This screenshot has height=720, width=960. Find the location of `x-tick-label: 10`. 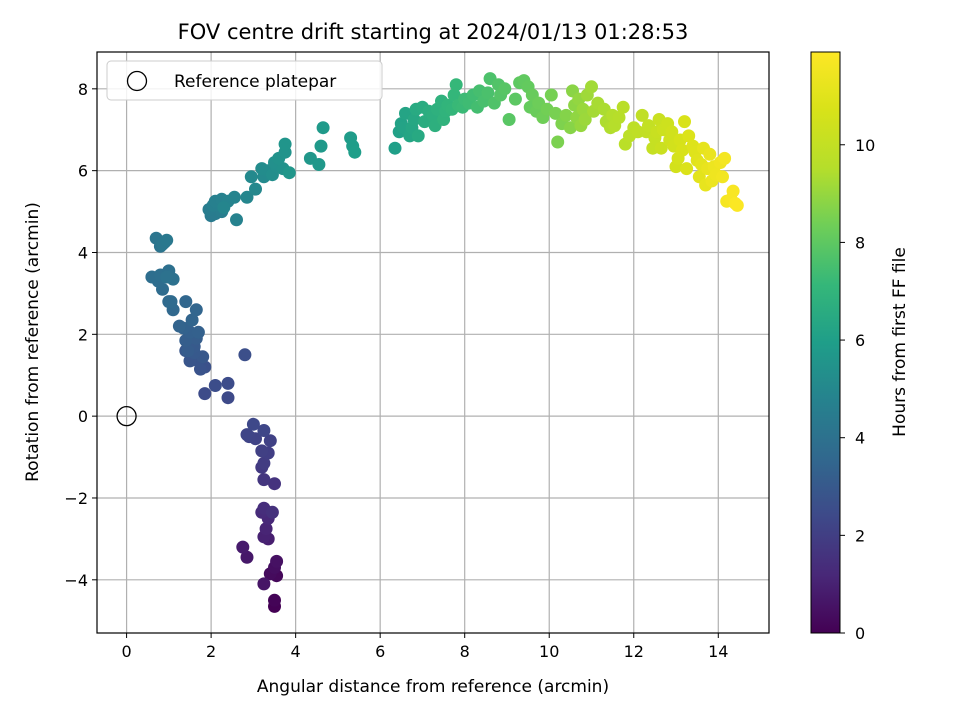

x-tick-label: 10 is located at coordinates (549, 651).